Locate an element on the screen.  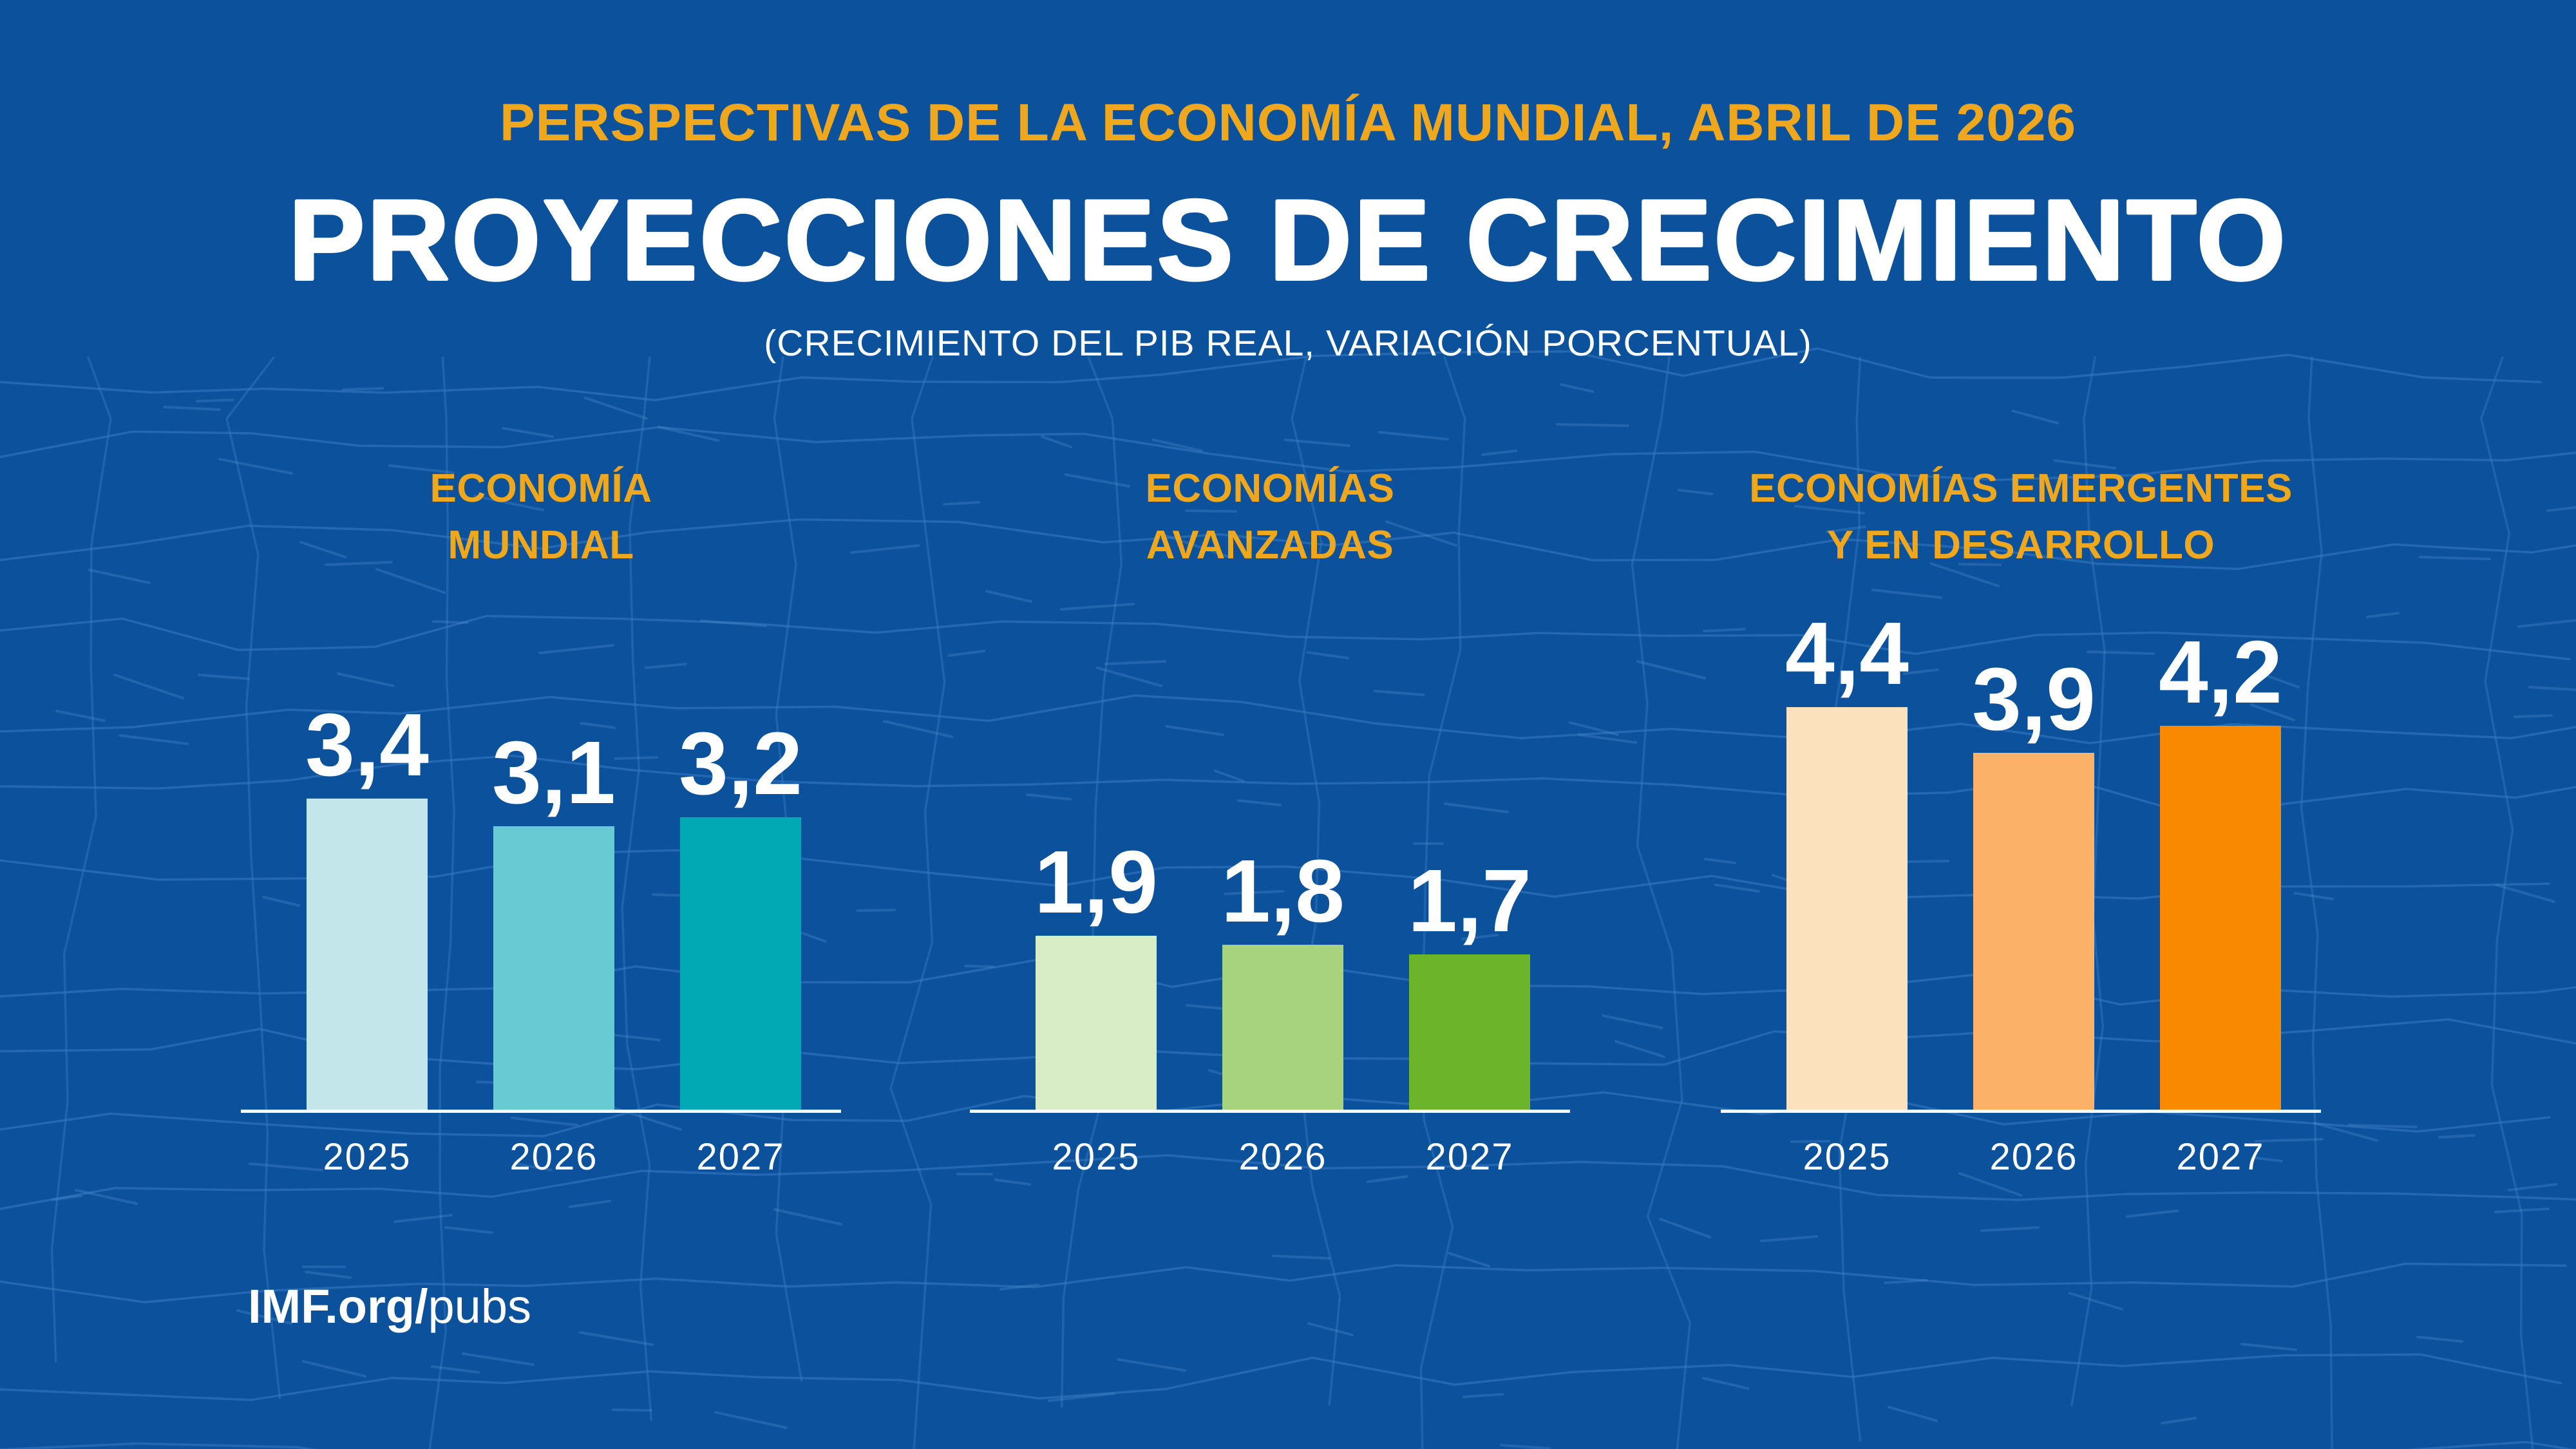
bar-column-2026: 1,8 is located at coordinates (1283, 978).